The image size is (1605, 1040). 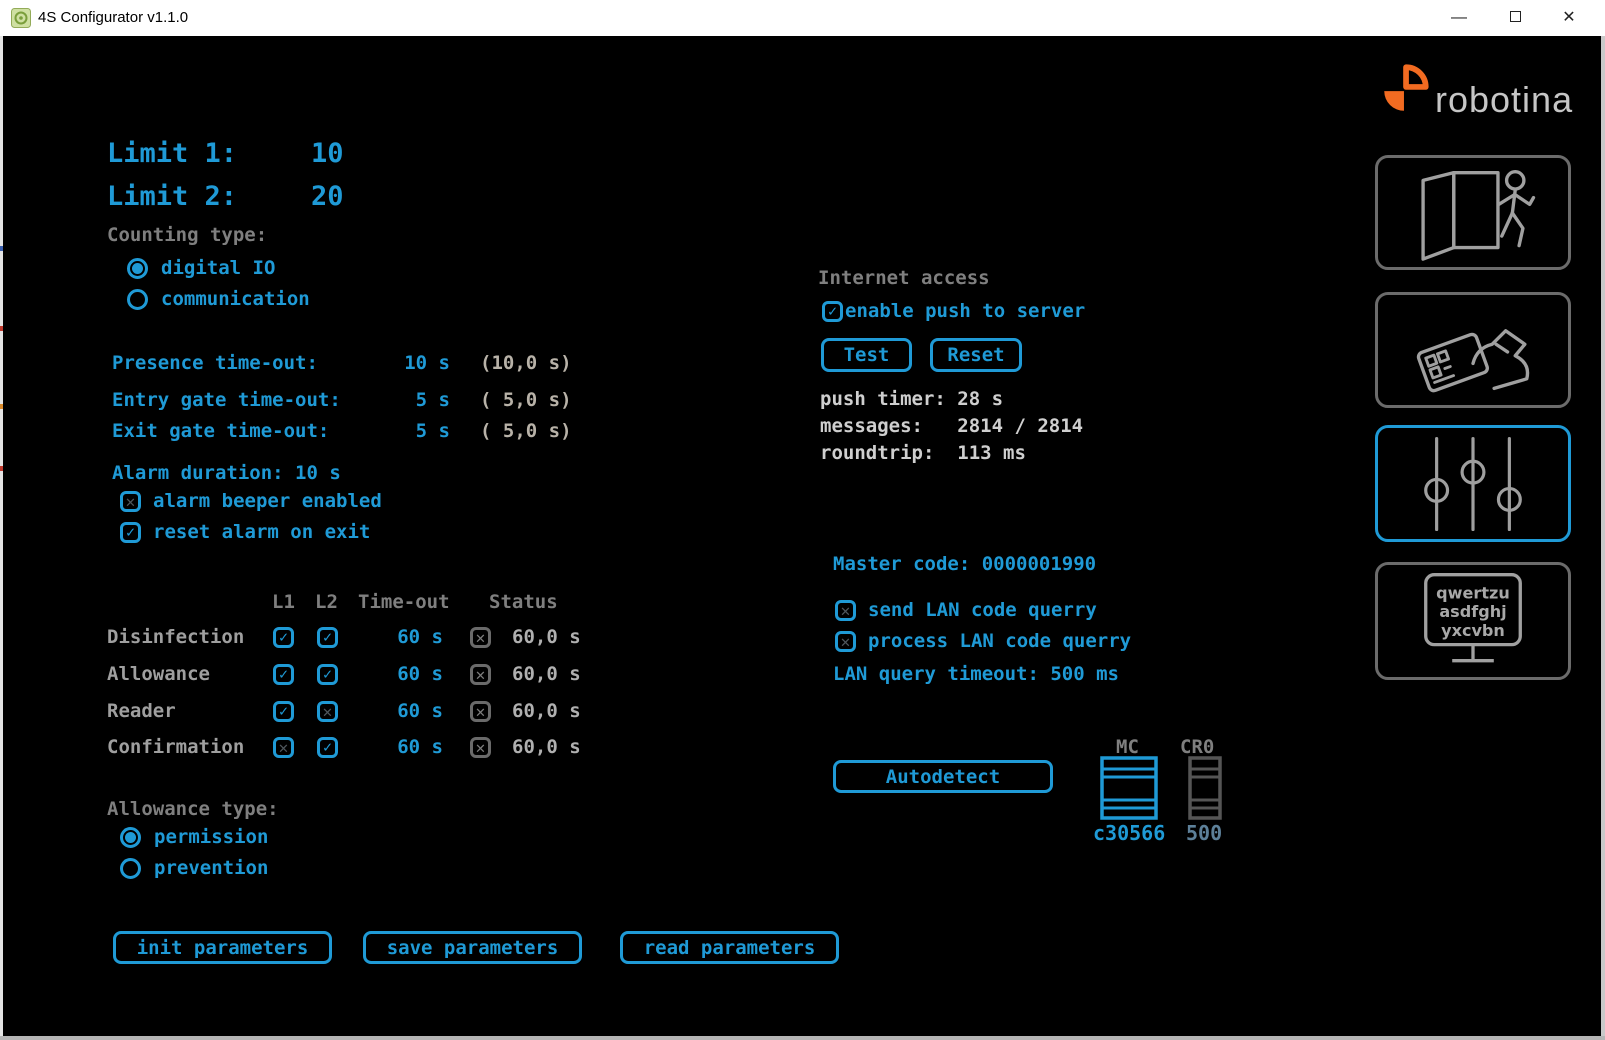 I want to click on robotina-logo: robotina, so click(x=1475, y=89).